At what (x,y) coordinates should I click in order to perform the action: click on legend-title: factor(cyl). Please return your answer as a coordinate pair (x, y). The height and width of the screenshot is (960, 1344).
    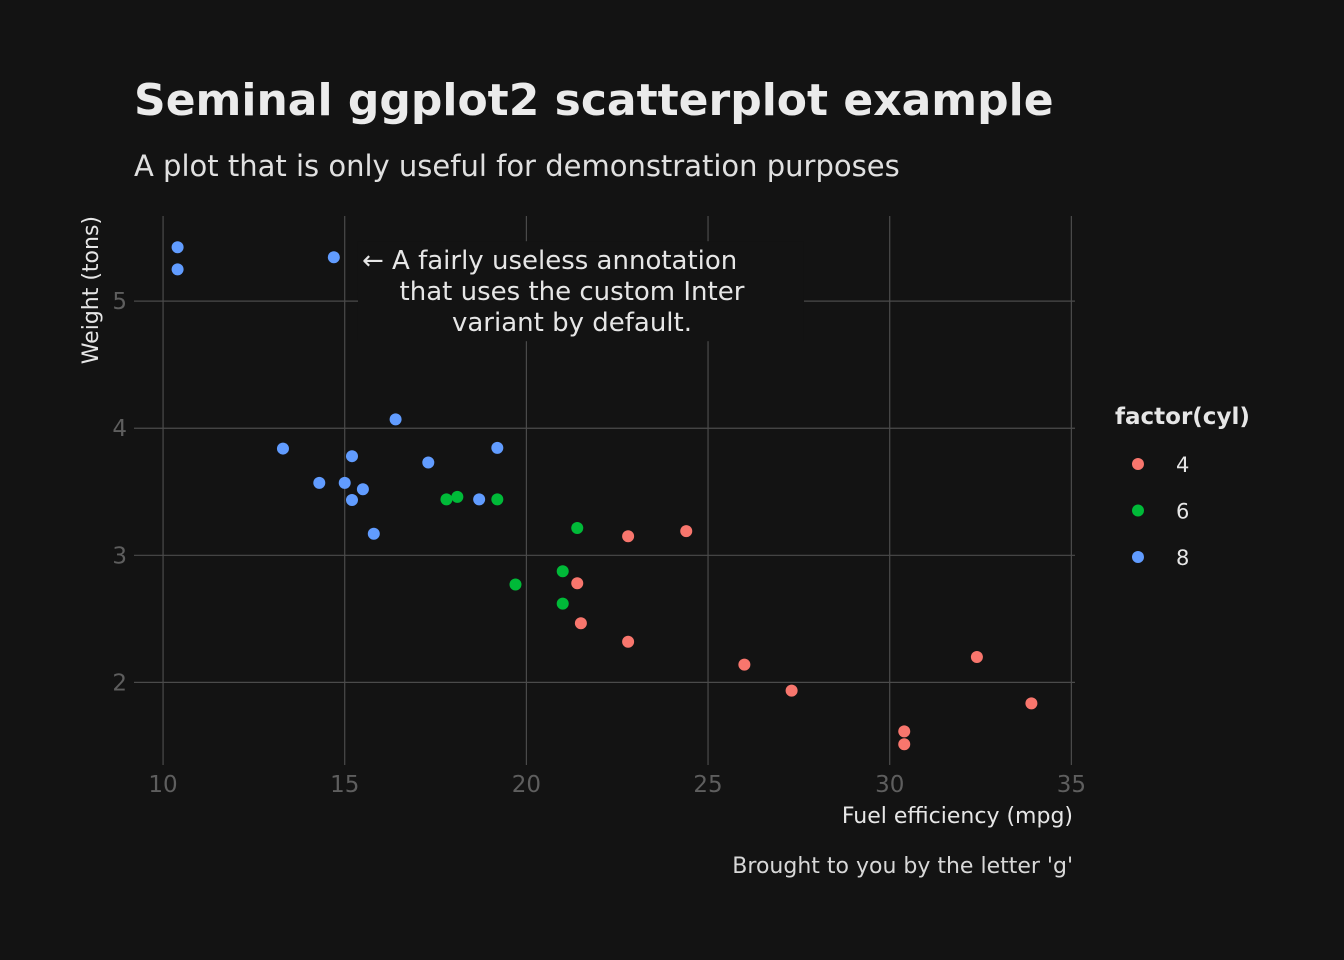
    Looking at the image, I should click on (1182, 417).